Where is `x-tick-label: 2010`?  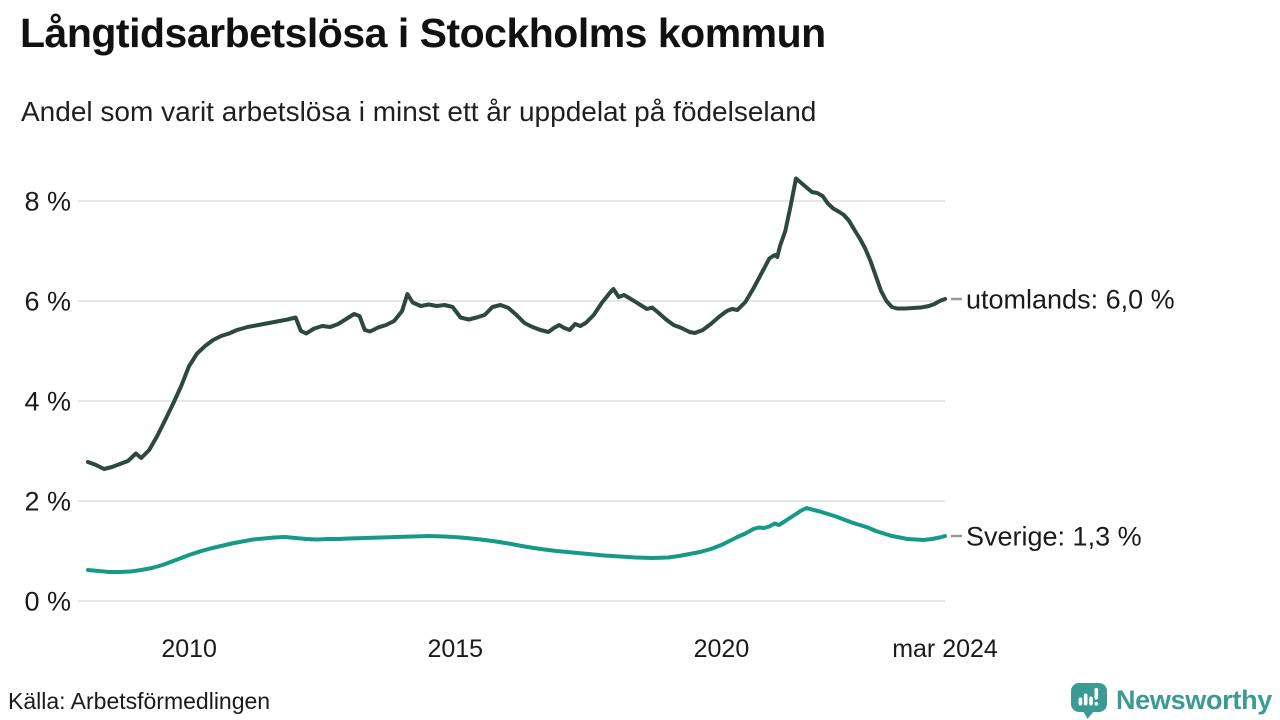 x-tick-label: 2010 is located at coordinates (189, 649).